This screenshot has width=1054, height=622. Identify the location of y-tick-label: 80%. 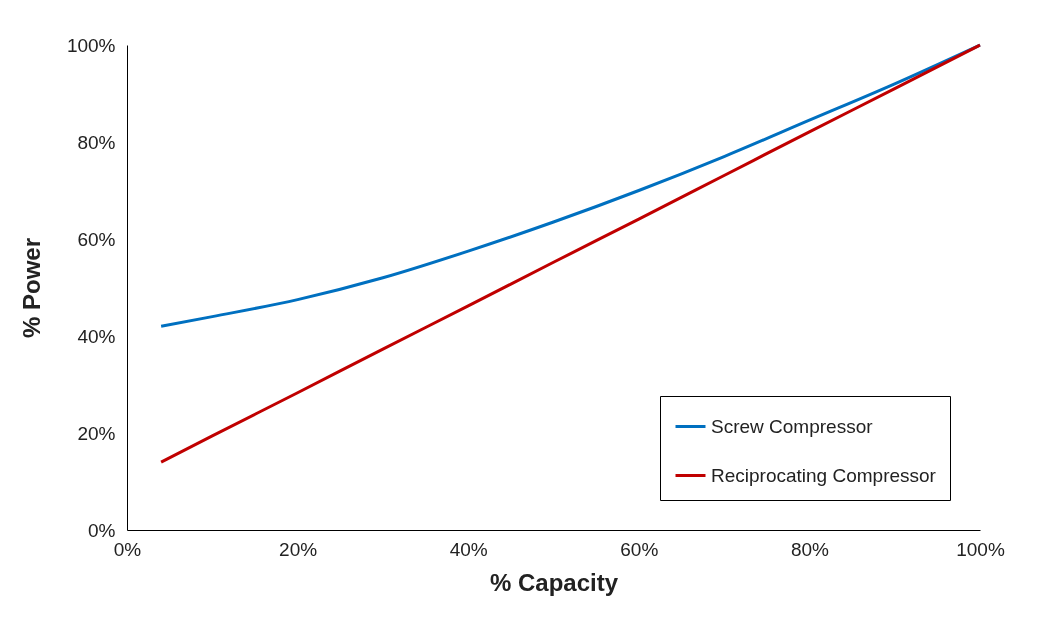
(96, 142).